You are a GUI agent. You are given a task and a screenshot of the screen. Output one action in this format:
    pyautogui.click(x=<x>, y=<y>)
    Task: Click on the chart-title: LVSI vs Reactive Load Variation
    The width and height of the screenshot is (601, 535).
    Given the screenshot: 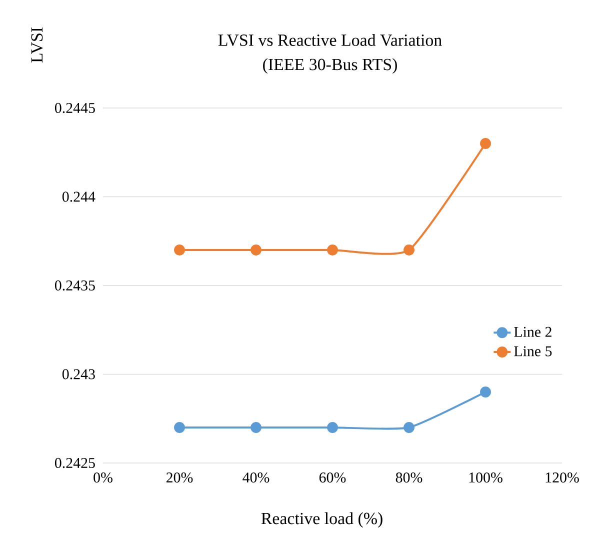 What is the action you would take?
    pyautogui.click(x=330, y=40)
    